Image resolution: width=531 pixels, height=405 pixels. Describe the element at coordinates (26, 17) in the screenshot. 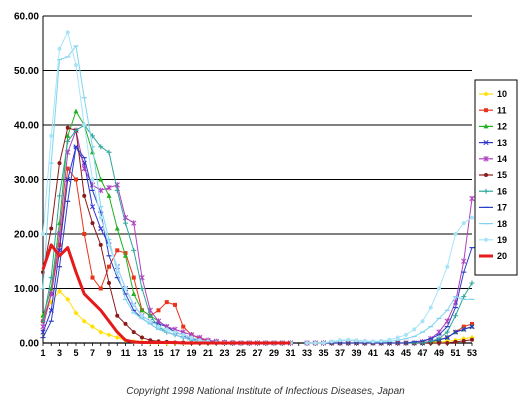

I see `y-tick-label: 60.00` at that location.